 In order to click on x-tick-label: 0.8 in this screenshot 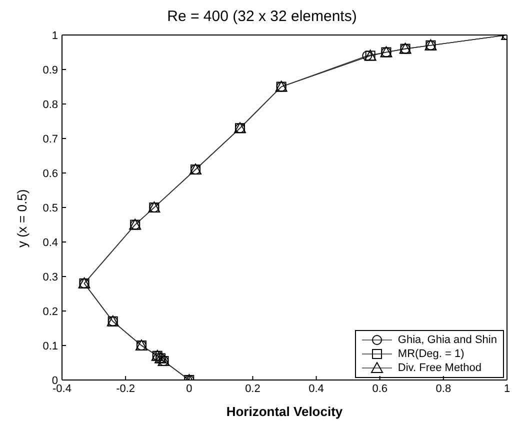, I will do `click(444, 388)`.